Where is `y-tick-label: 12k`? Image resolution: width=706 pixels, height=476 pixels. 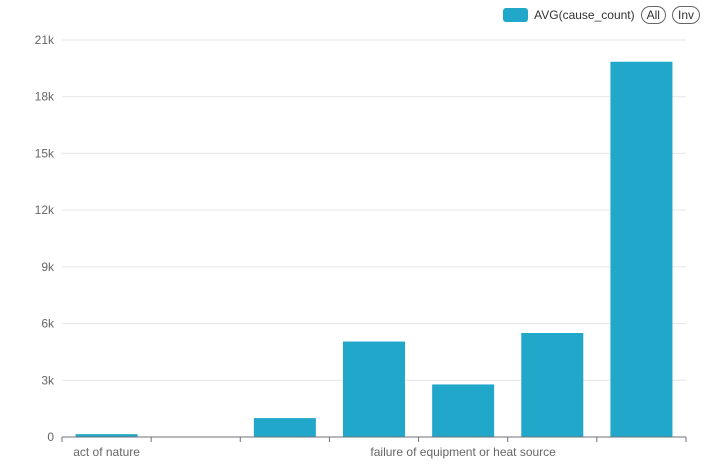 y-tick-label: 12k is located at coordinates (45, 210).